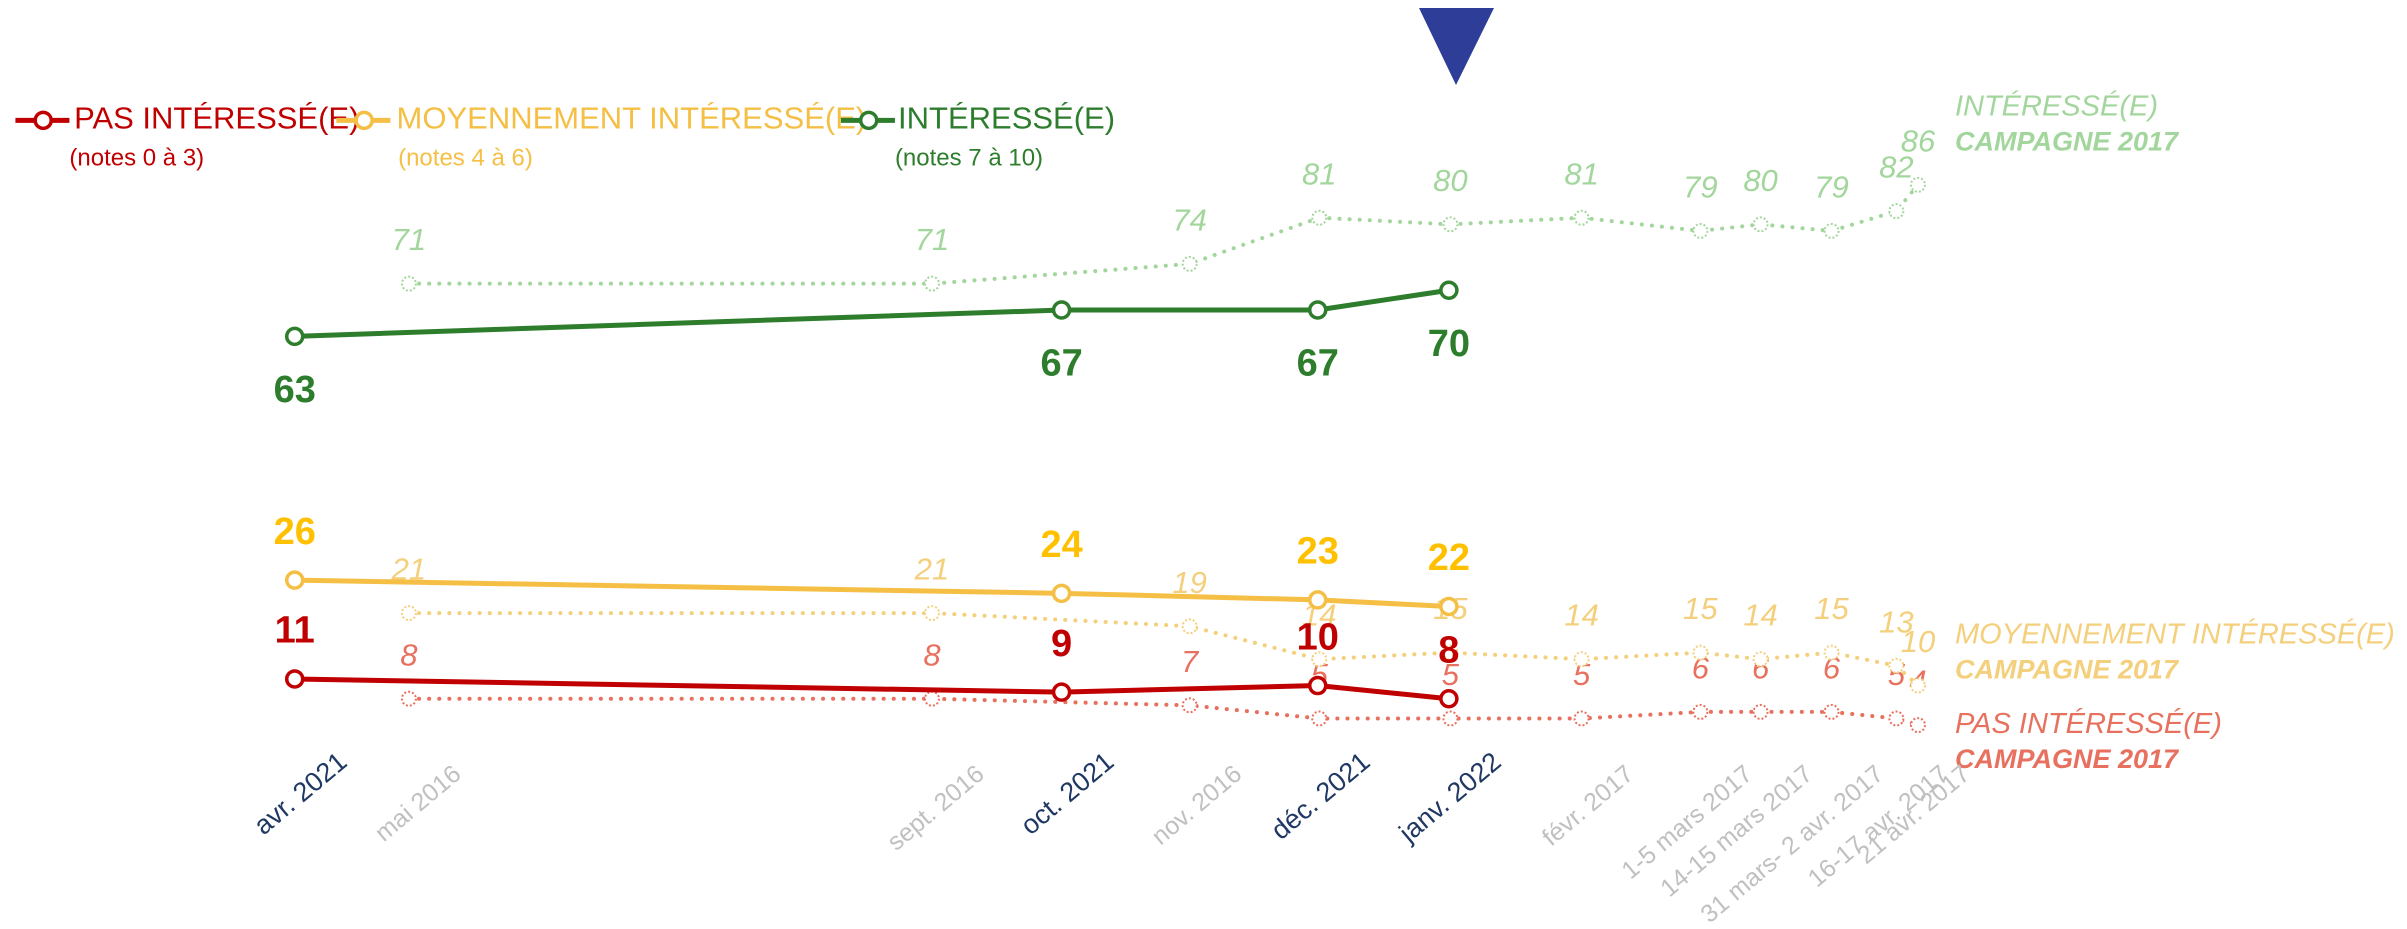 This screenshot has width=2407, height=929. Describe the element at coordinates (1450, 797) in the screenshot. I see `x-tick-label: janv. 2022` at that location.